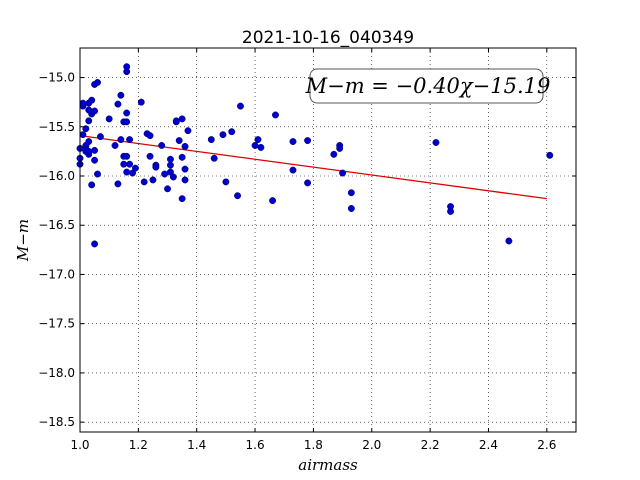 The width and height of the screenshot is (640, 480). I want to click on x-tick-label: 1.0, so click(79, 445).